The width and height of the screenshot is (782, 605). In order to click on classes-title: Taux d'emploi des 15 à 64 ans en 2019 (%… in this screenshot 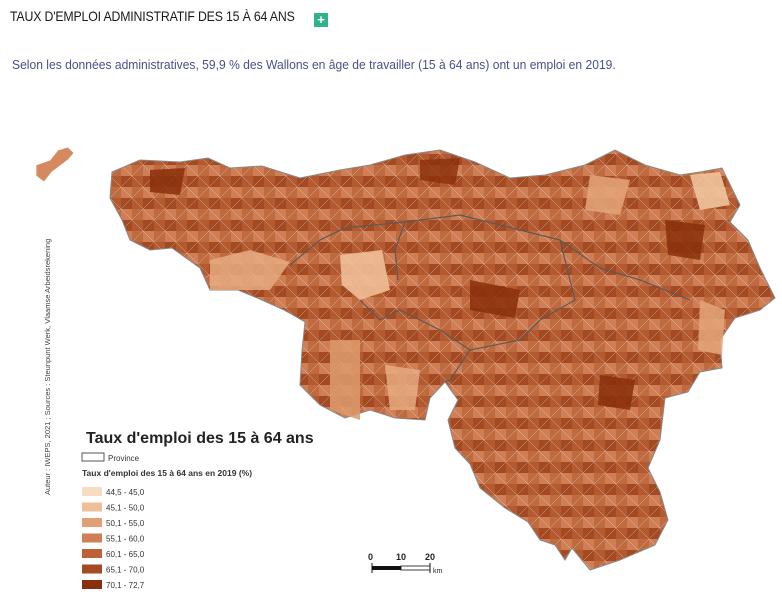, I will do `click(167, 473)`.